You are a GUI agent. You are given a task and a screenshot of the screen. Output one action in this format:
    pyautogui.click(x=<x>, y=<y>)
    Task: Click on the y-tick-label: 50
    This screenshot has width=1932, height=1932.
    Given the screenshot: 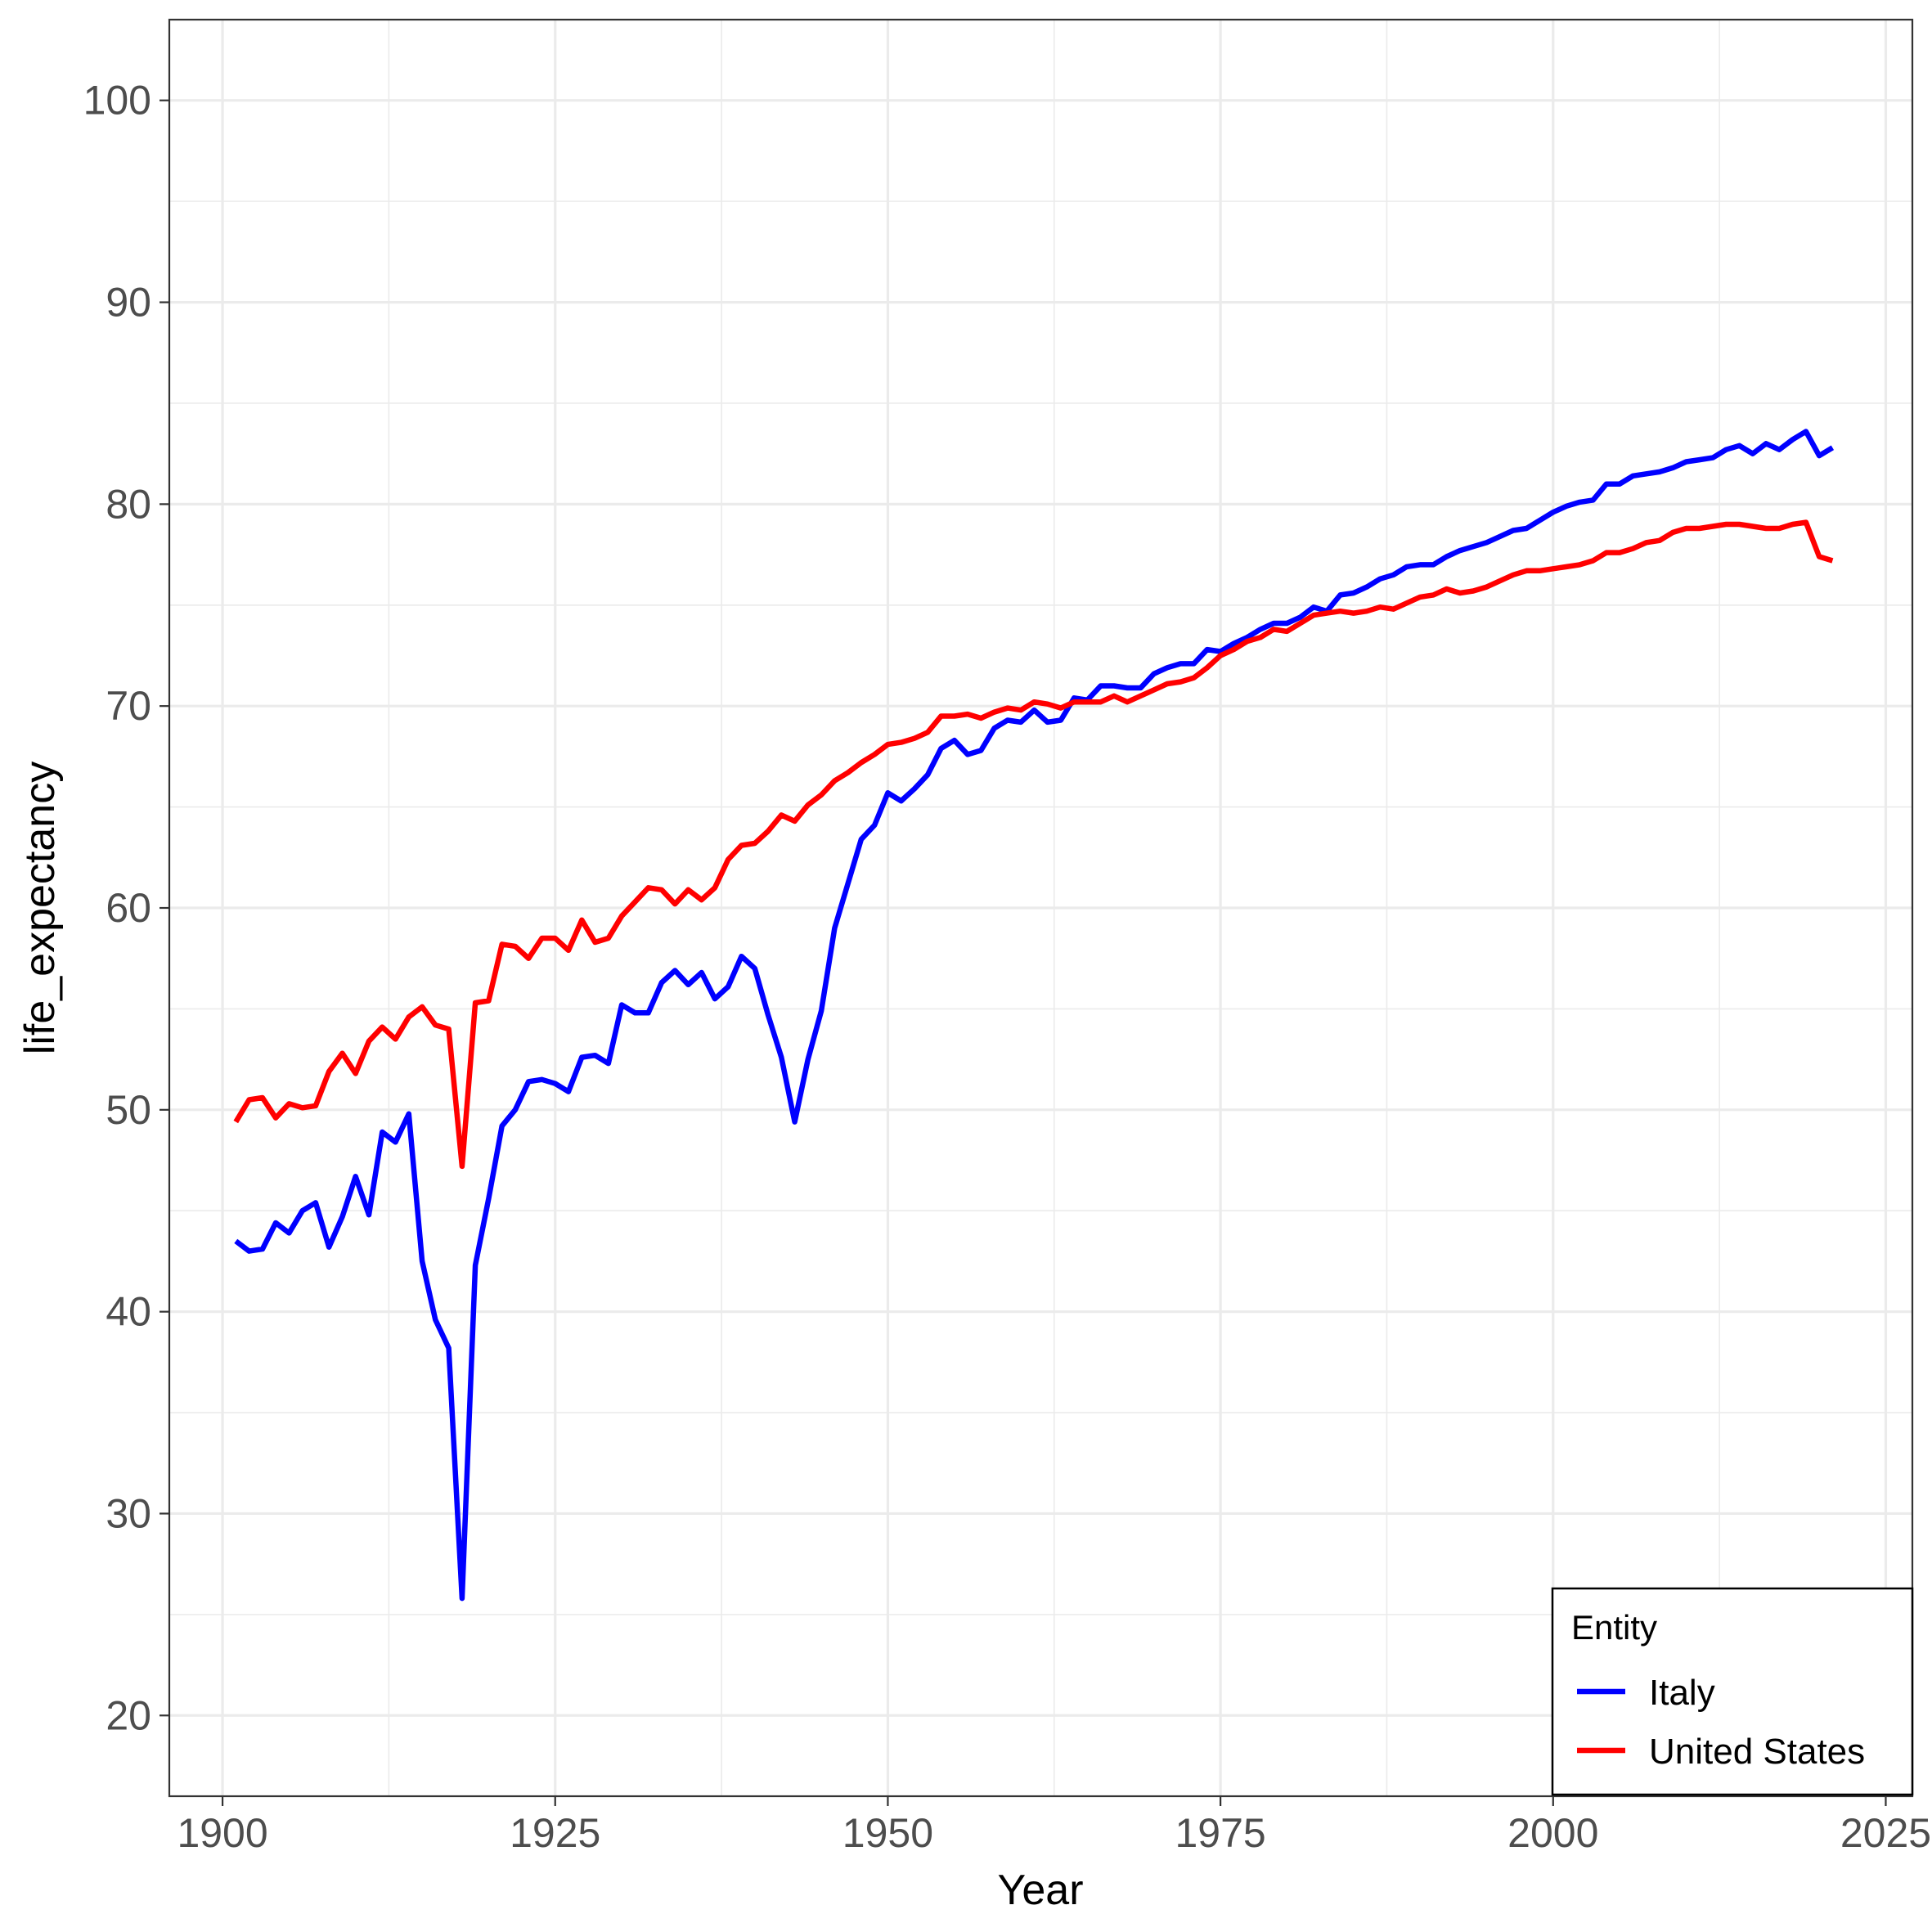 What is the action you would take?
    pyautogui.click(x=128, y=1110)
    